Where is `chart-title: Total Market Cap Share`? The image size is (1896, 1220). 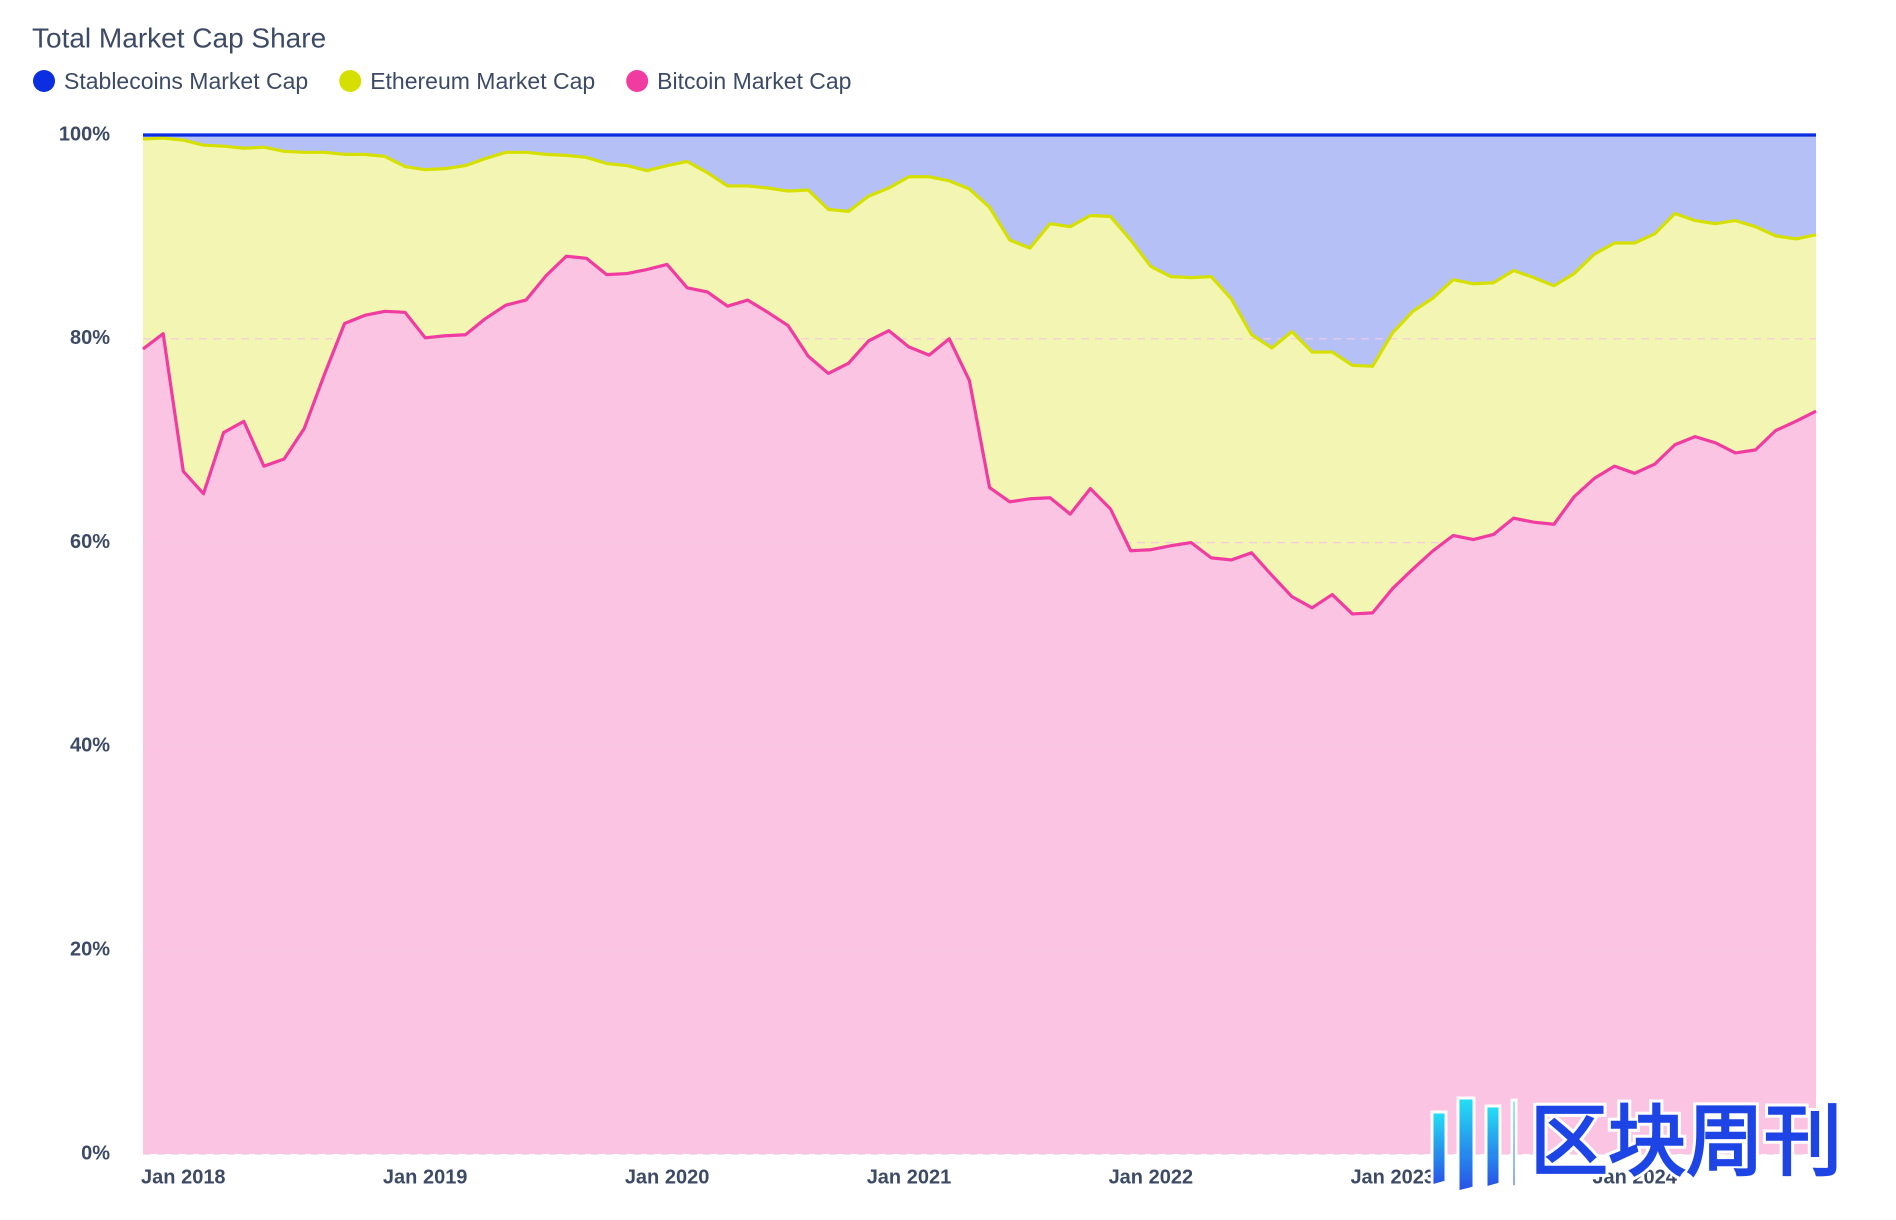 chart-title: Total Market Cap Share is located at coordinates (179, 37).